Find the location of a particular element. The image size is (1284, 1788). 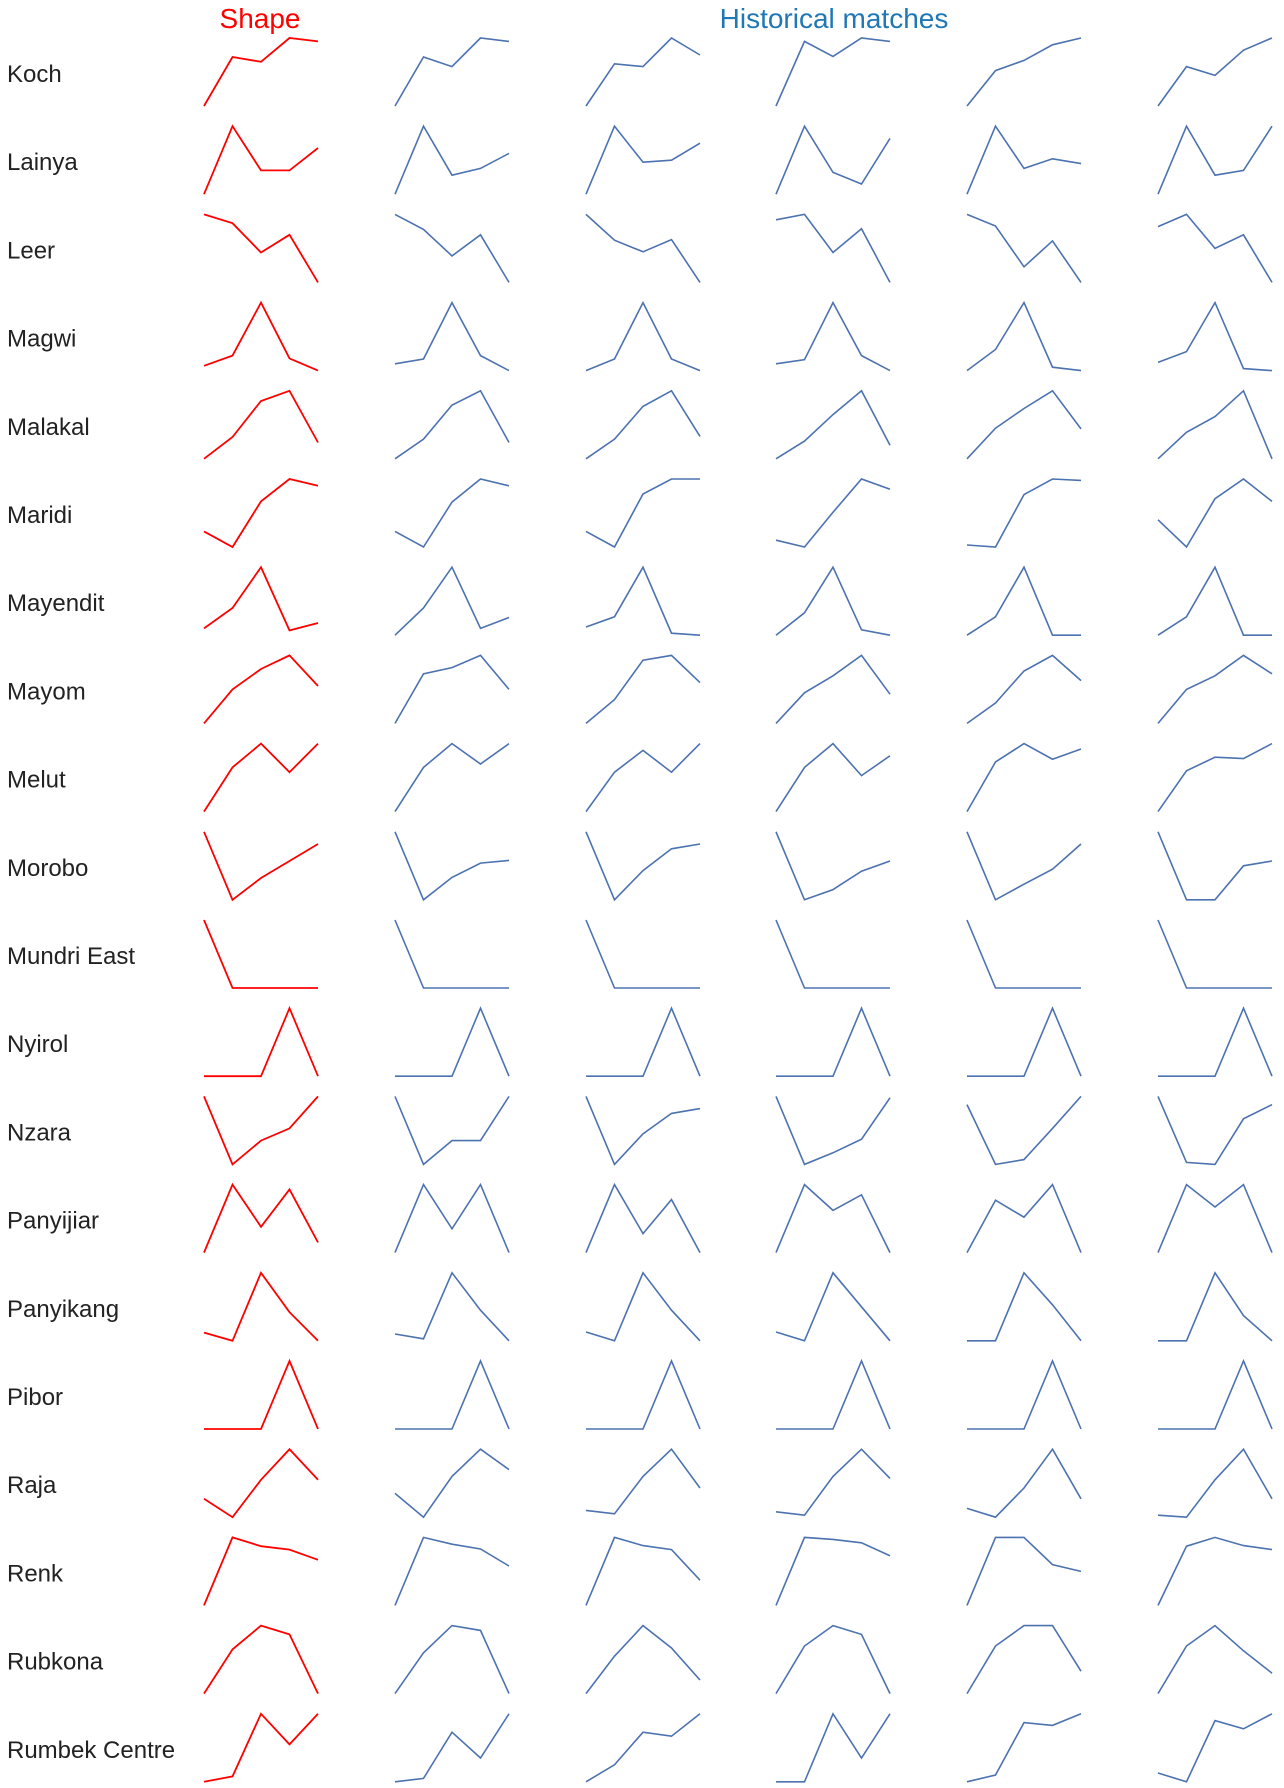

chart-row: Pibor is located at coordinates (640, 1394).